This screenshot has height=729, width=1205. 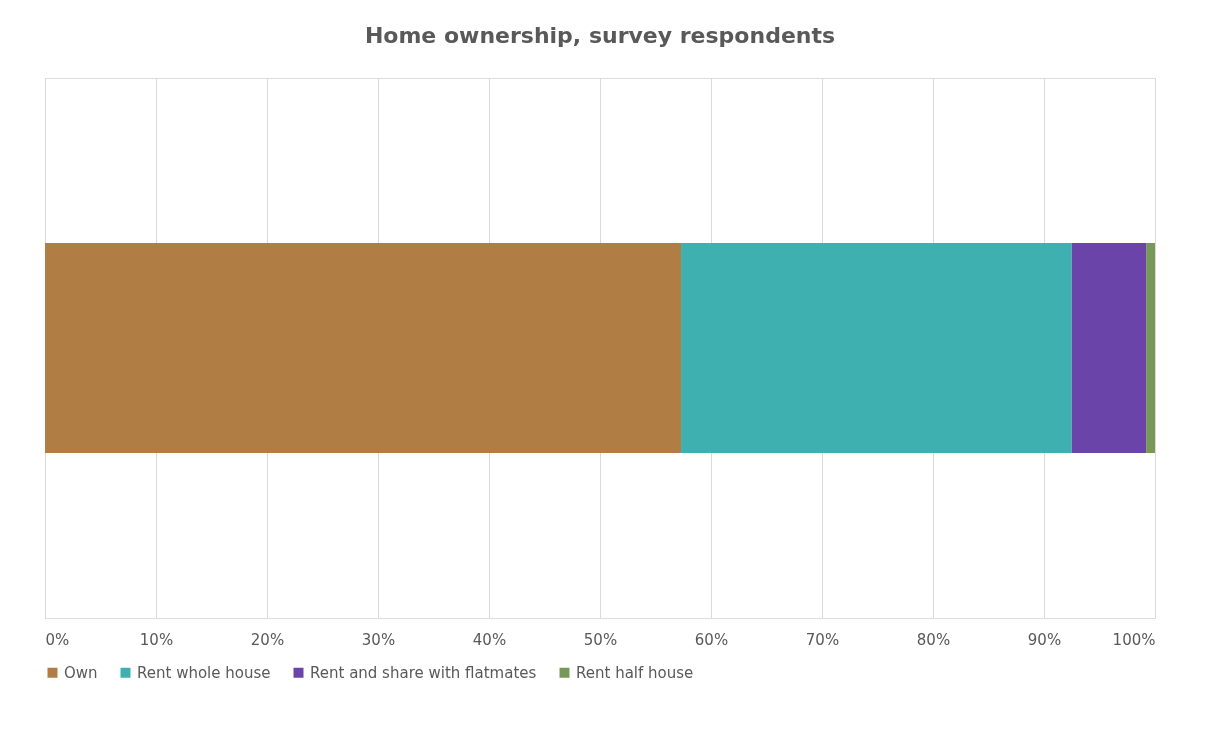 I want to click on x-tick-label: 100%, so click(x=1134, y=639).